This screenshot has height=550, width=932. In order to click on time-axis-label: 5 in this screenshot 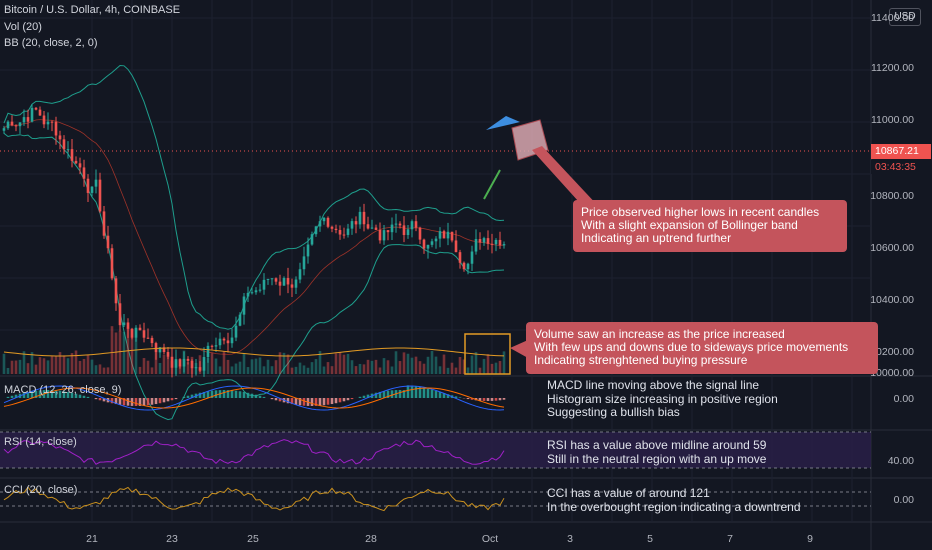, I will do `click(650, 539)`.